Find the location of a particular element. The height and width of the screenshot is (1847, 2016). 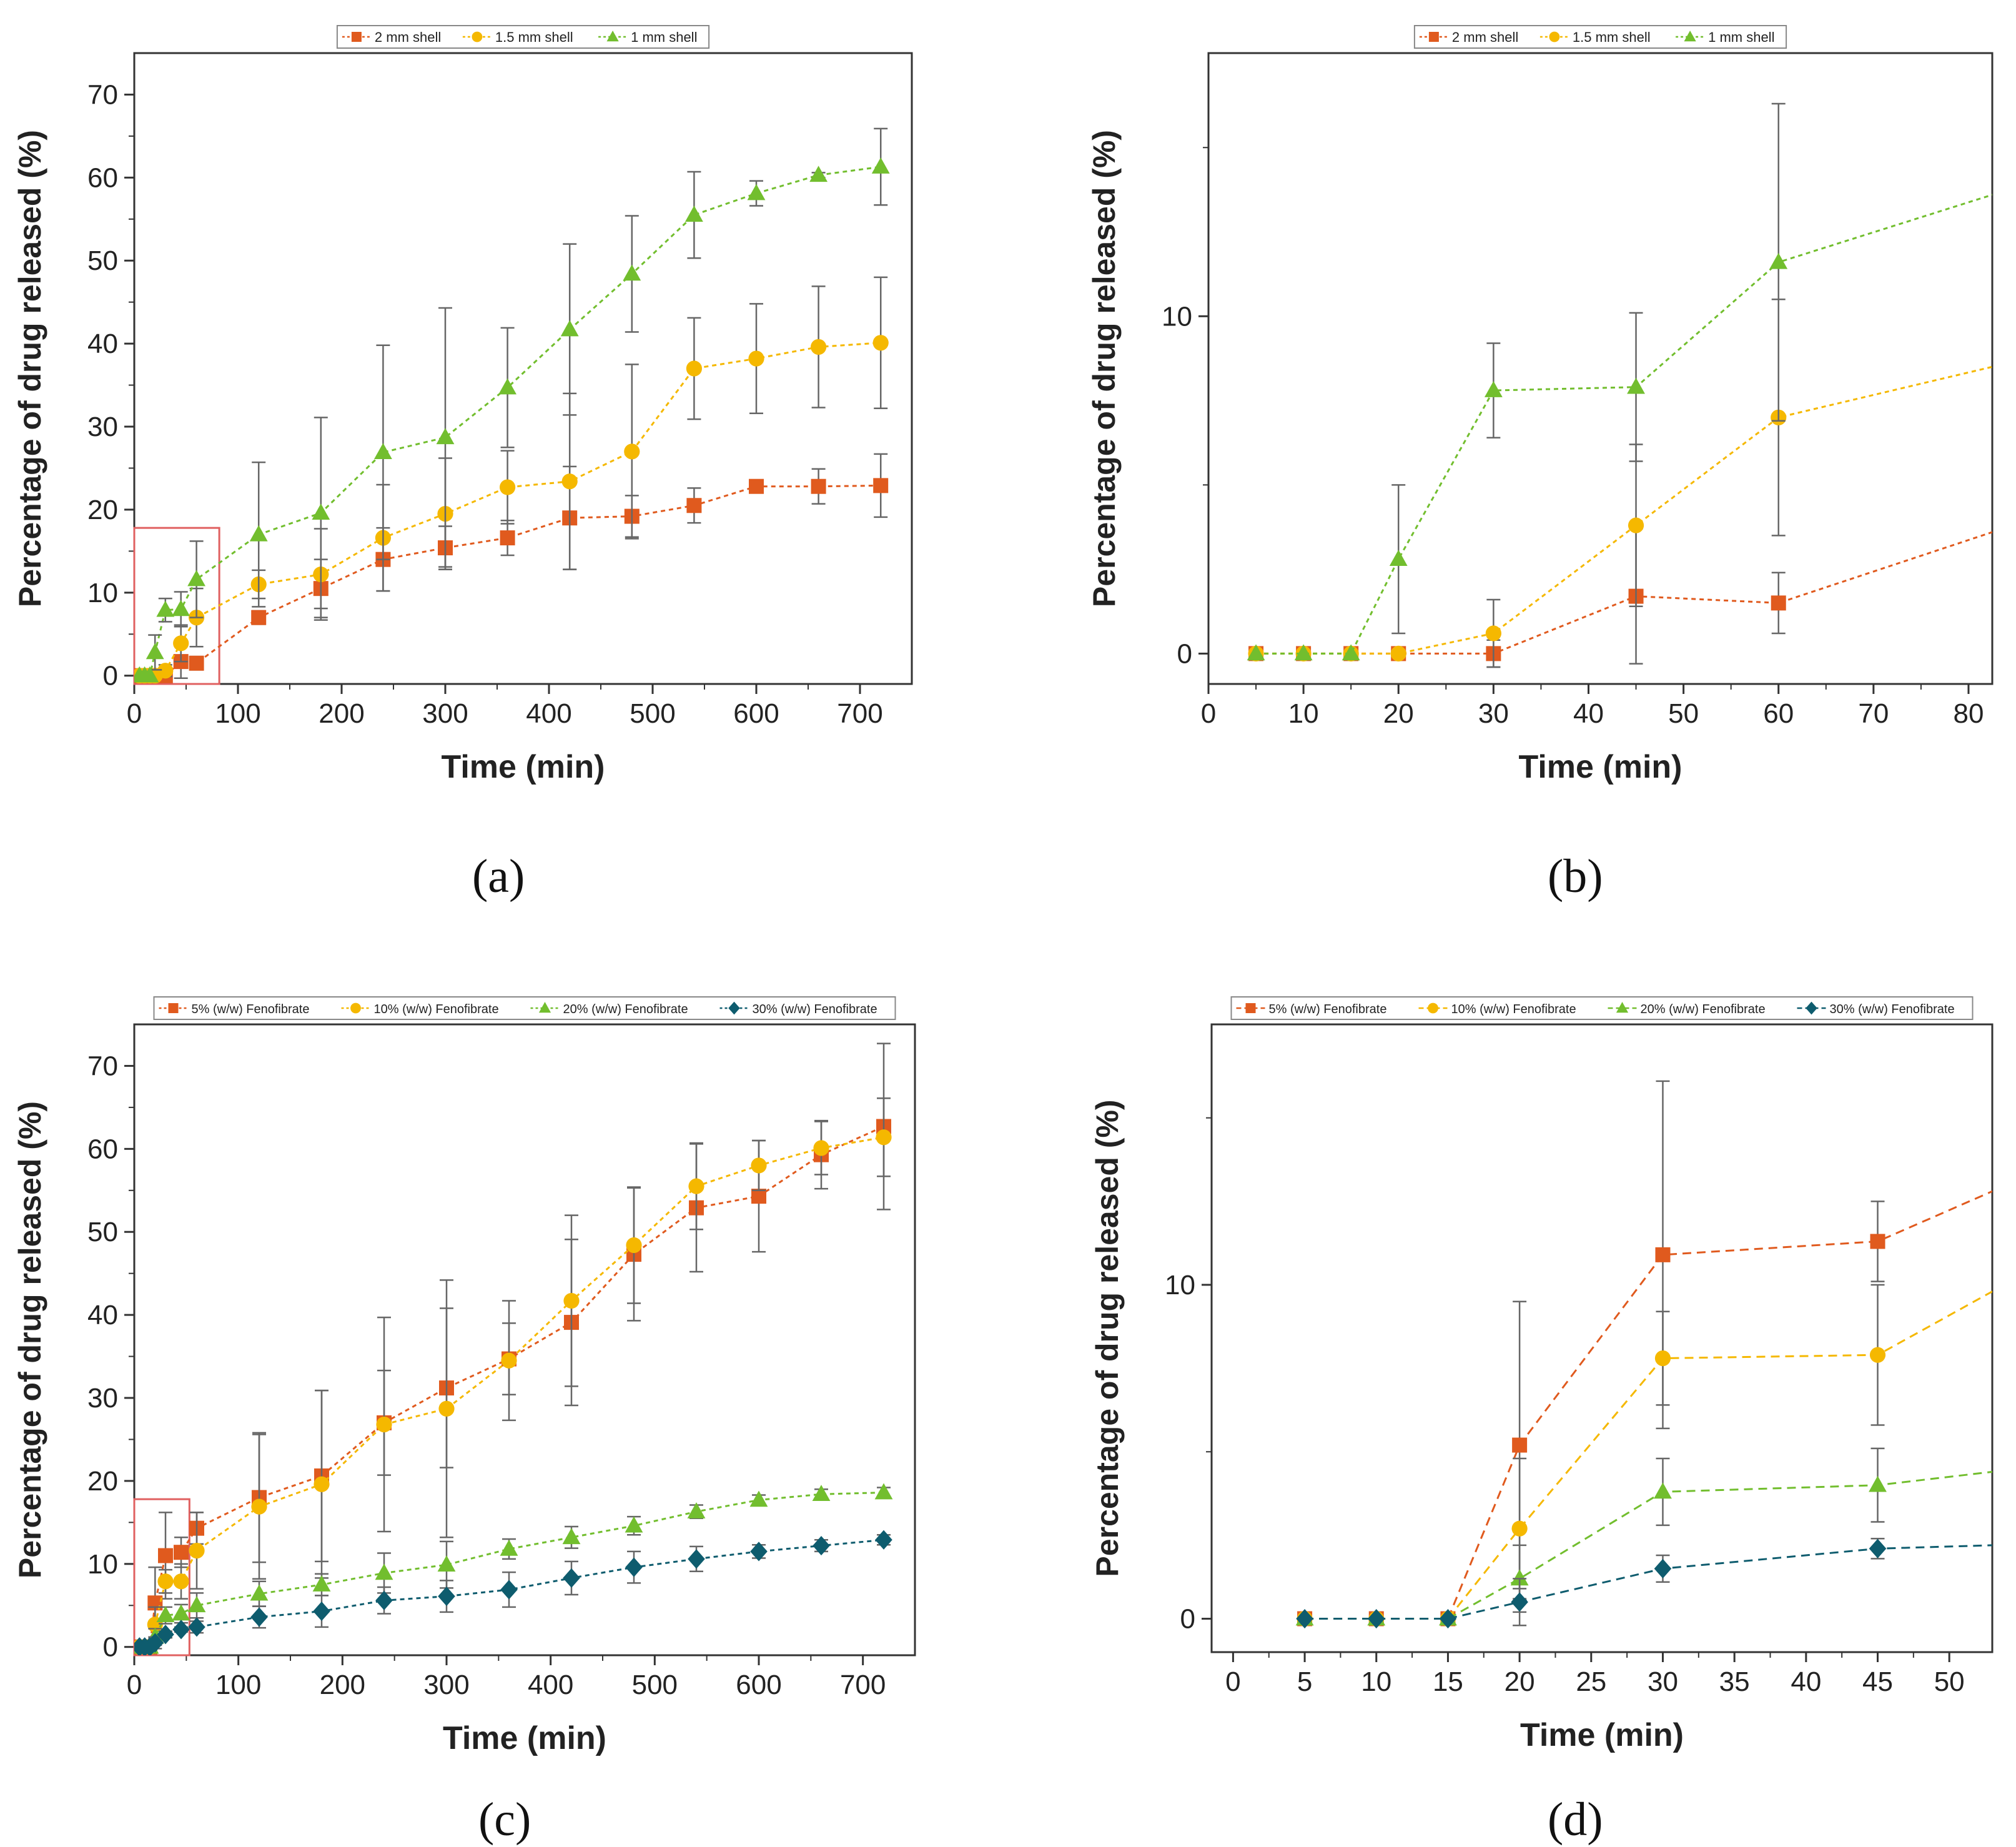

y-axis-label-b: Percentage of drug released (%) is located at coordinates (1104, 368).